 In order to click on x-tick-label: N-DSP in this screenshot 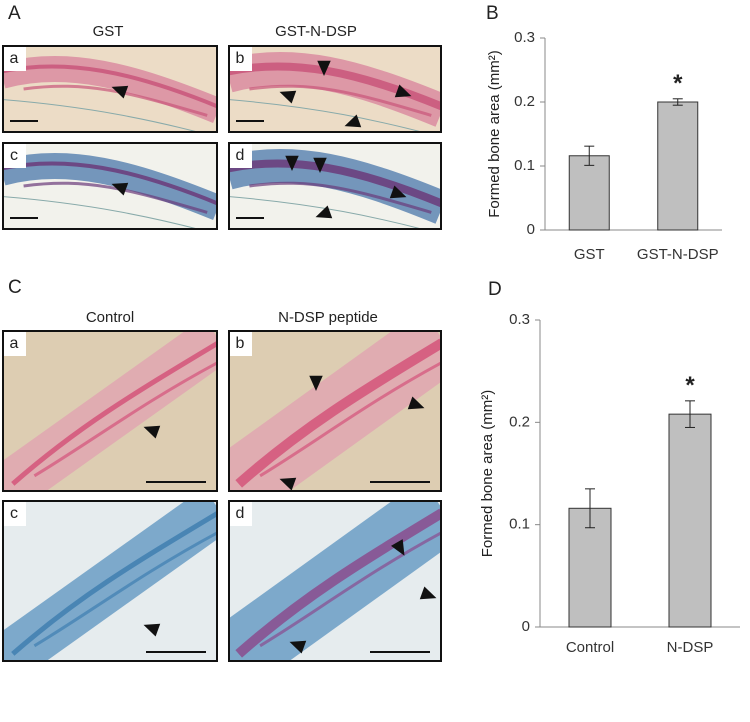, I will do `click(690, 647)`.